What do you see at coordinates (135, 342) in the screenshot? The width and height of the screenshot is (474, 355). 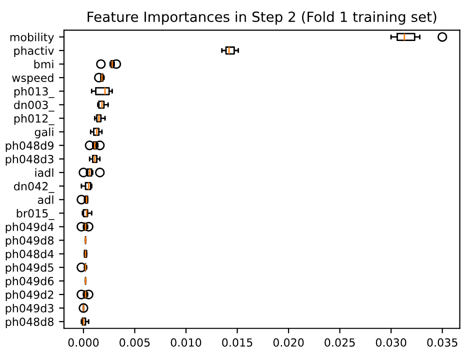 I see `x-tick-label: 0.005` at bounding box center [135, 342].